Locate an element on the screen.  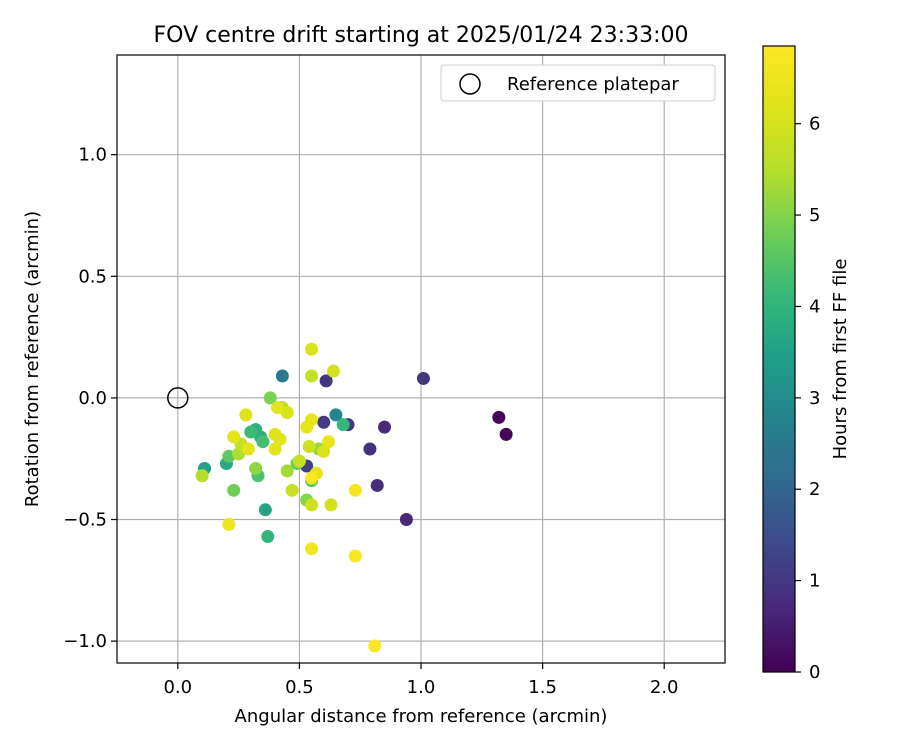
colorbar-label: Hours from first FF file is located at coordinates (840, 359).